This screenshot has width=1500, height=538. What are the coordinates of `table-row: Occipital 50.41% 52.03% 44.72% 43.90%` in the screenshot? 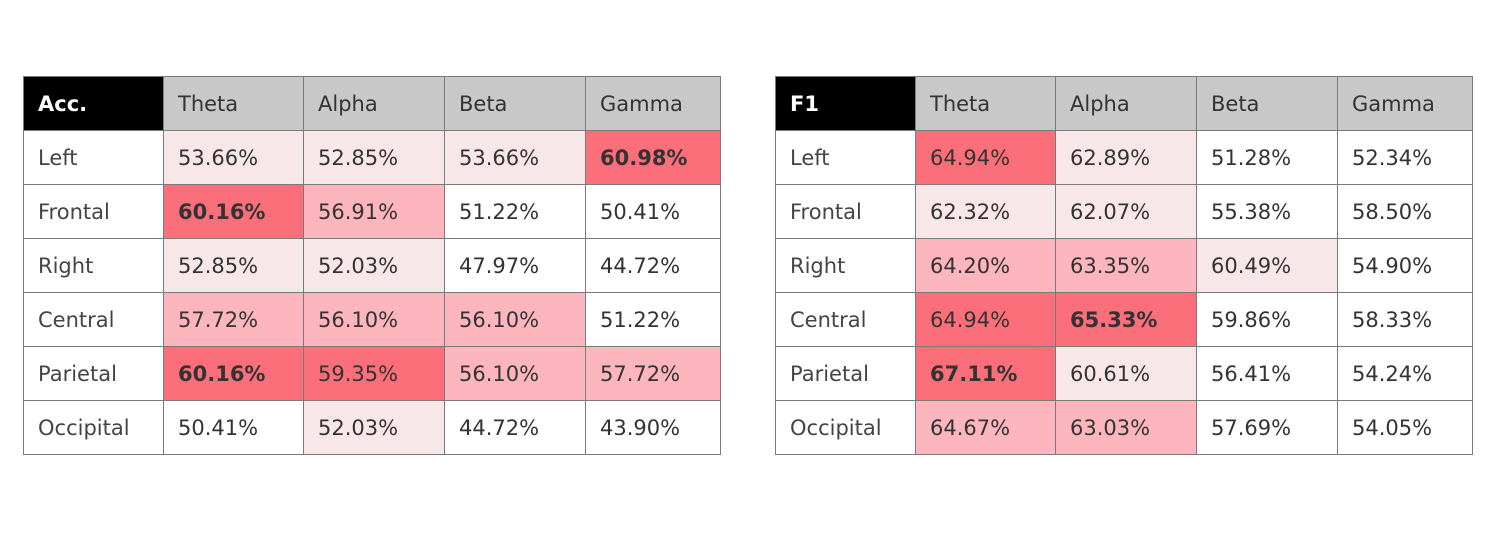 It's located at (372, 427).